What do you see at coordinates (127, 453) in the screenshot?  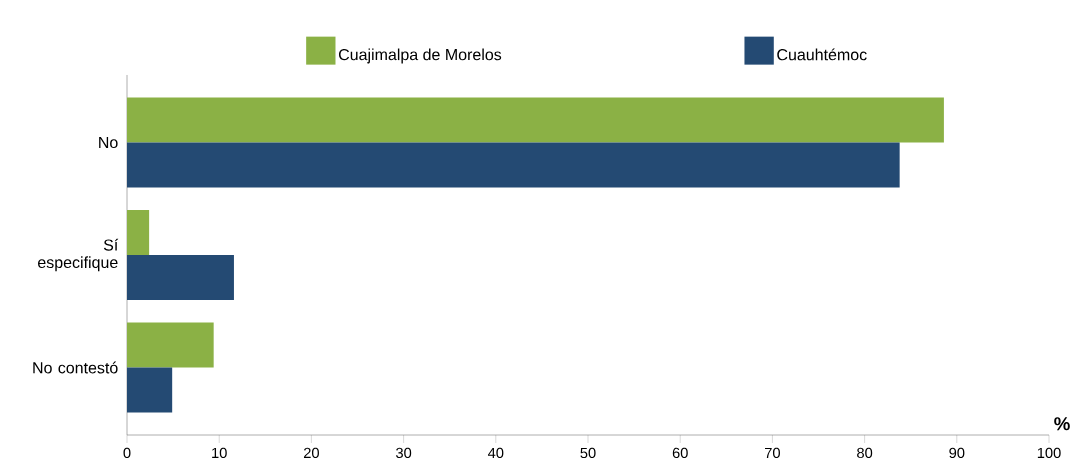 I see `x-tick-label: 0` at bounding box center [127, 453].